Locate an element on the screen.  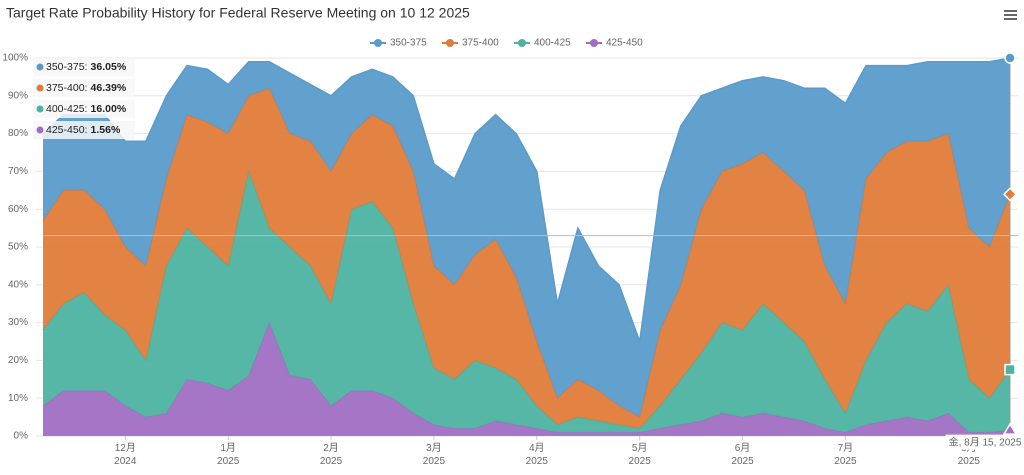
y-tick-label: 60% is located at coordinates (18, 209).